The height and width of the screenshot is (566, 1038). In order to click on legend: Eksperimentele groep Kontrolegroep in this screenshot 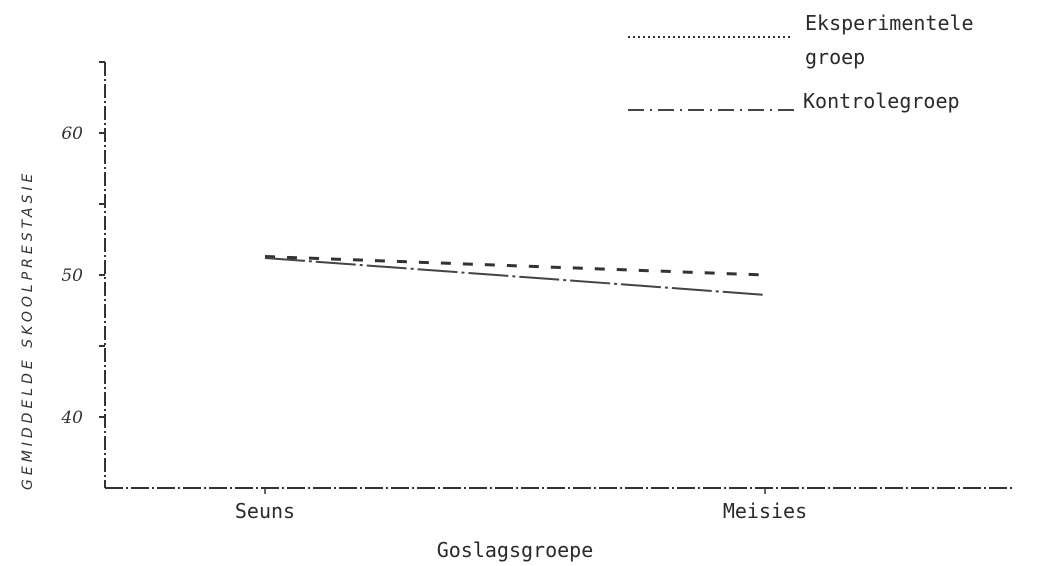, I will do `click(801, 62)`.